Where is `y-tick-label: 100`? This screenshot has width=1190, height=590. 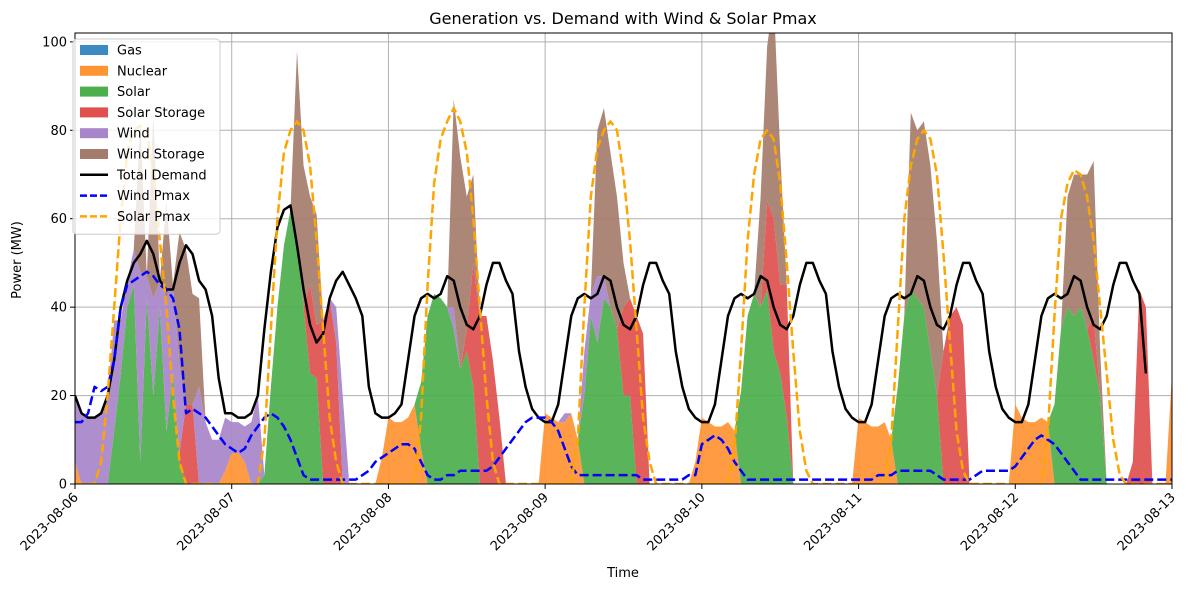 y-tick-label: 100 is located at coordinates (54, 42).